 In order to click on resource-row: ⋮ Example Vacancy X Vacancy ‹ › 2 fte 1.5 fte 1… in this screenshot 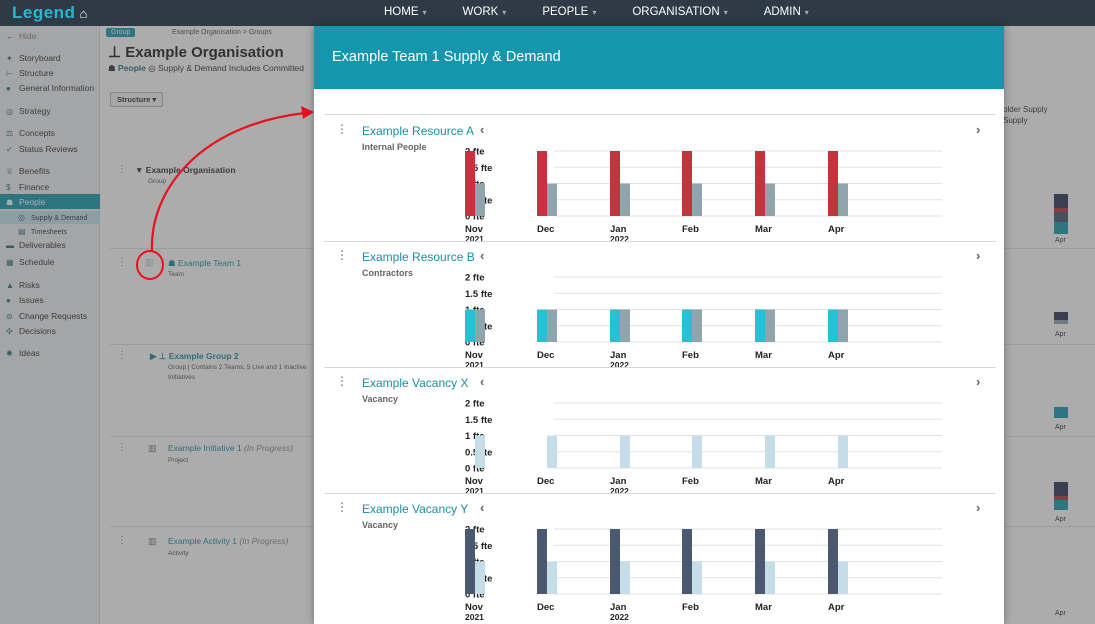, I will do `click(659, 435)`.